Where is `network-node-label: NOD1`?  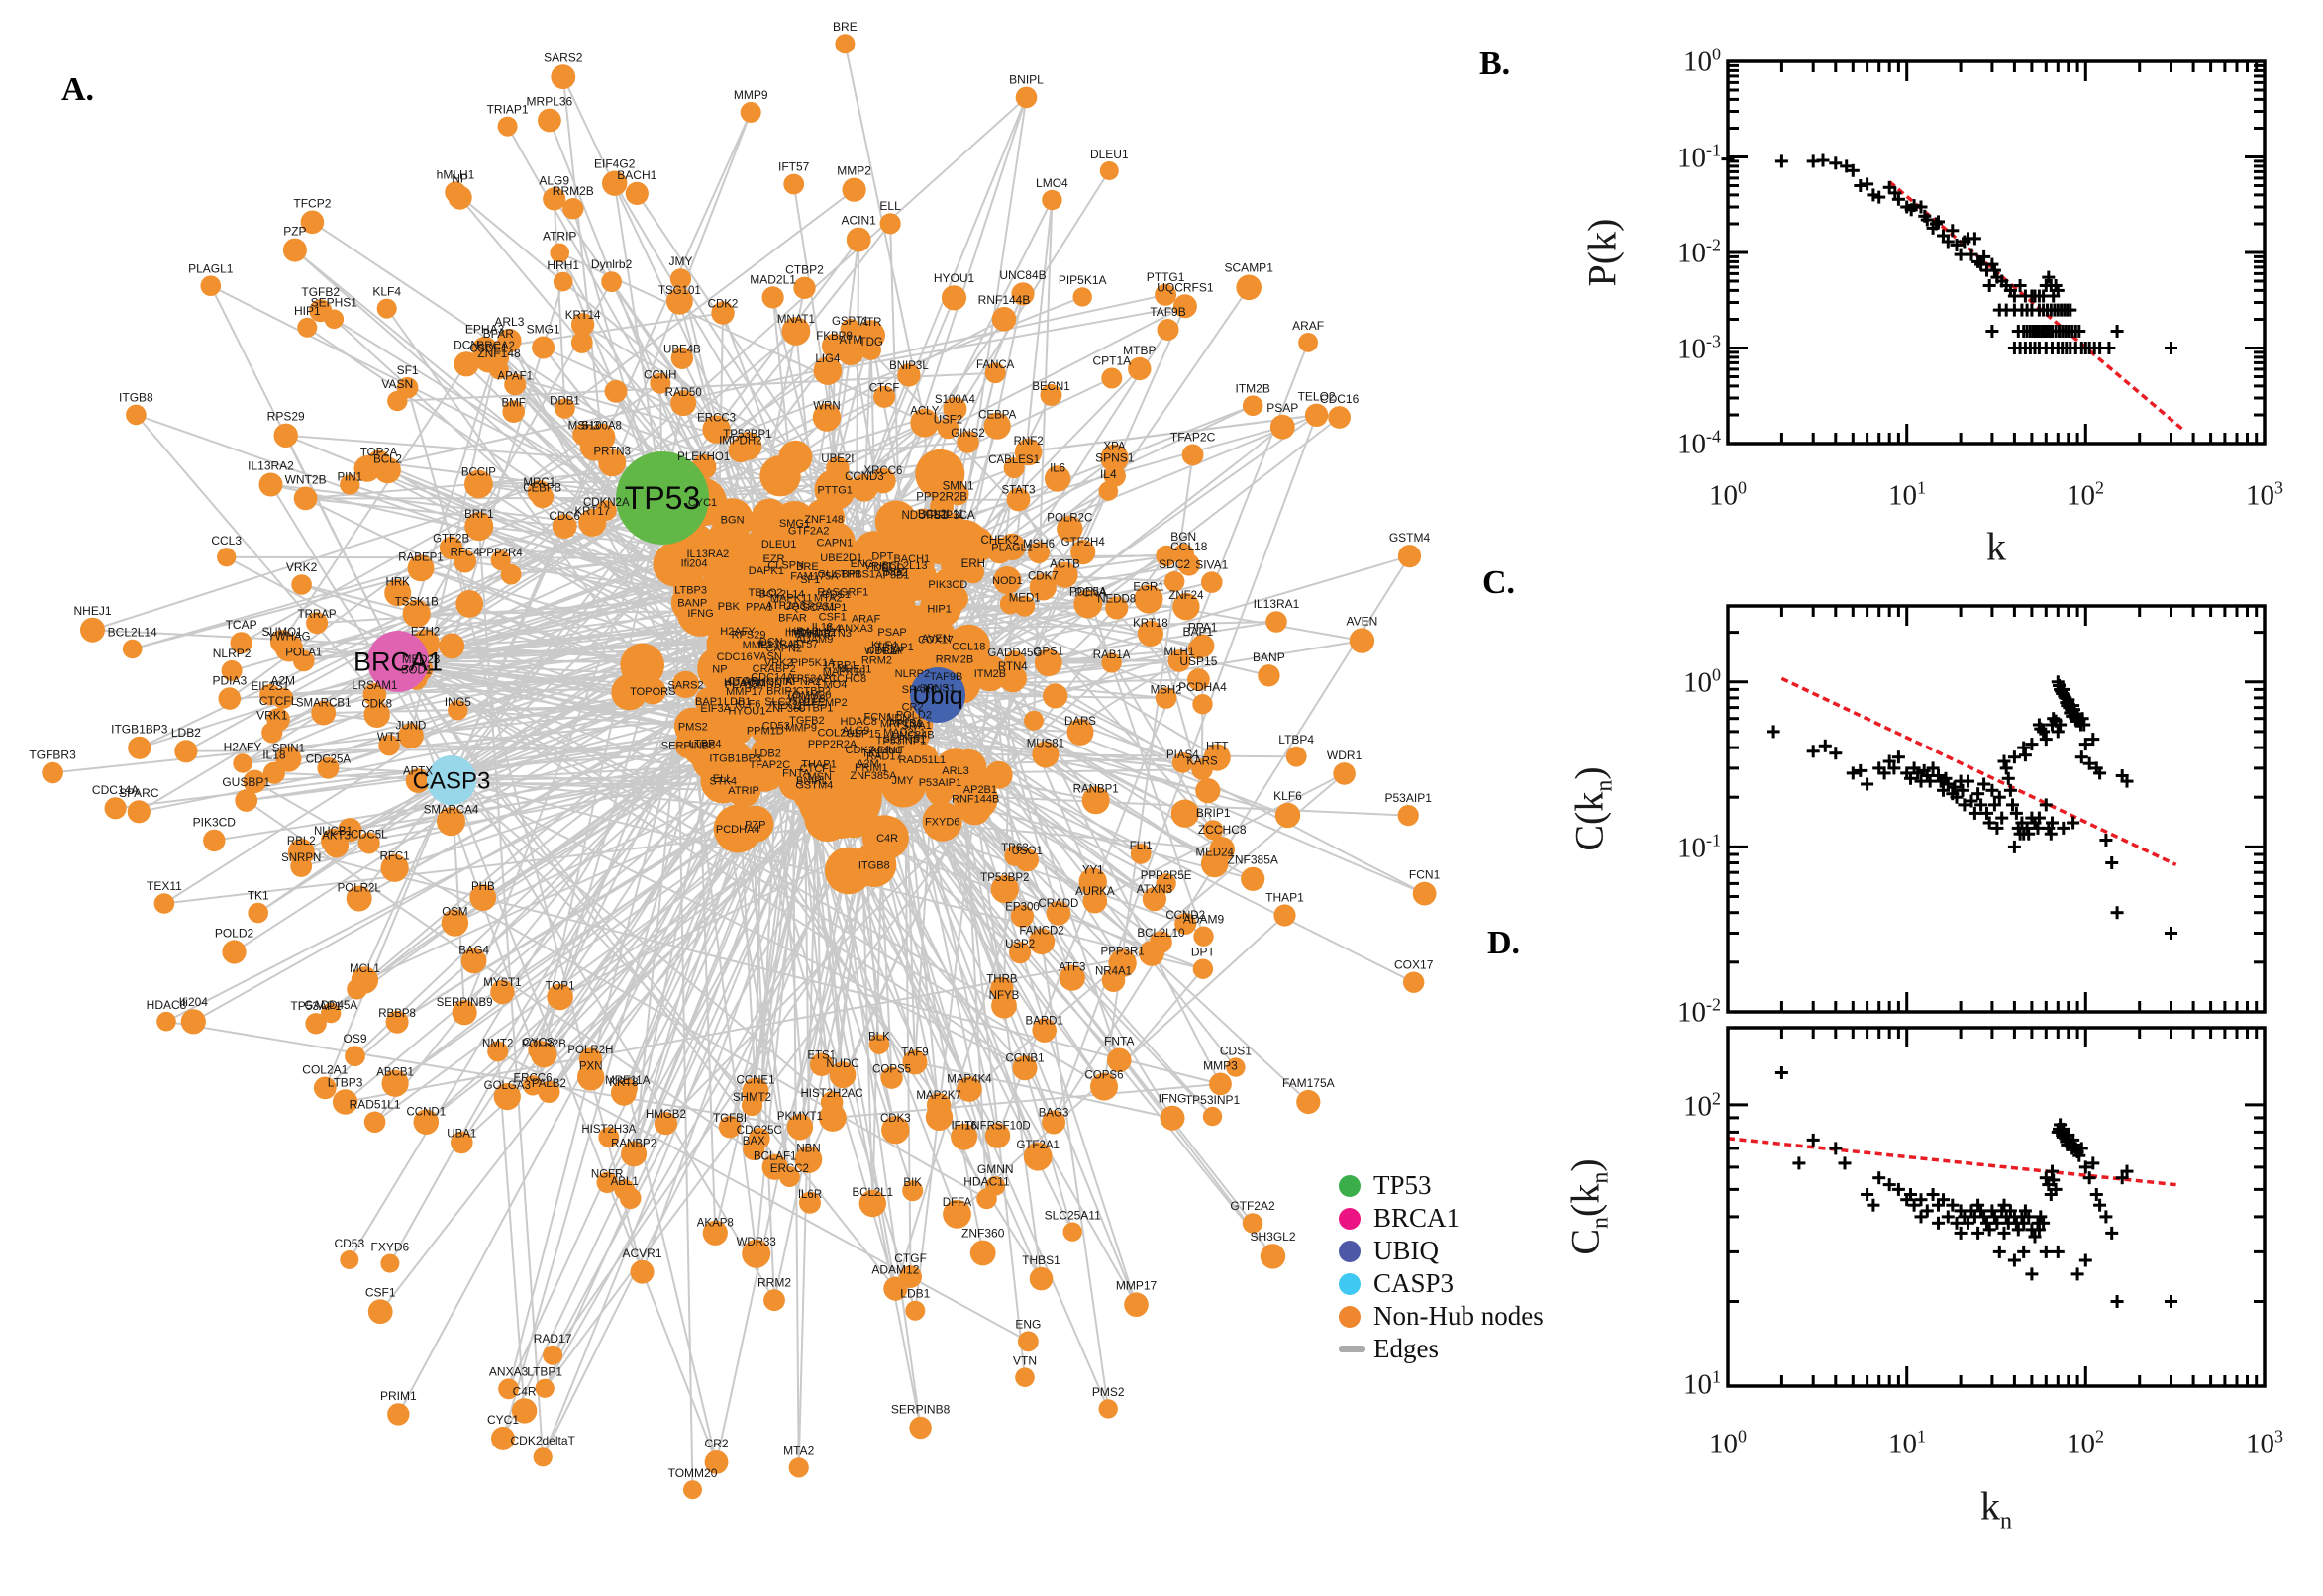 network-node-label: NOD1 is located at coordinates (1007, 581).